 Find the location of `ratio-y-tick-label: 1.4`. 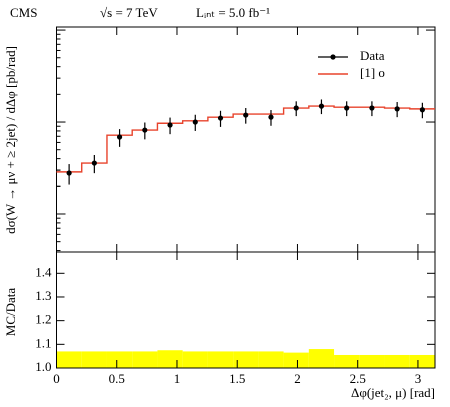

ratio-y-tick-label: 1.4 is located at coordinates (43, 271).